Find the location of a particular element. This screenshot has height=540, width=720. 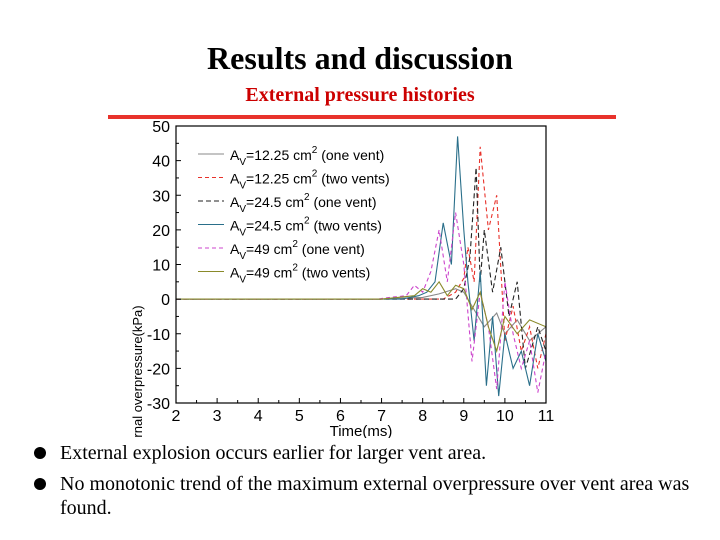

legend-label-3: AV=24.5 cm2 (one vent) is located at coordinates (303, 203).